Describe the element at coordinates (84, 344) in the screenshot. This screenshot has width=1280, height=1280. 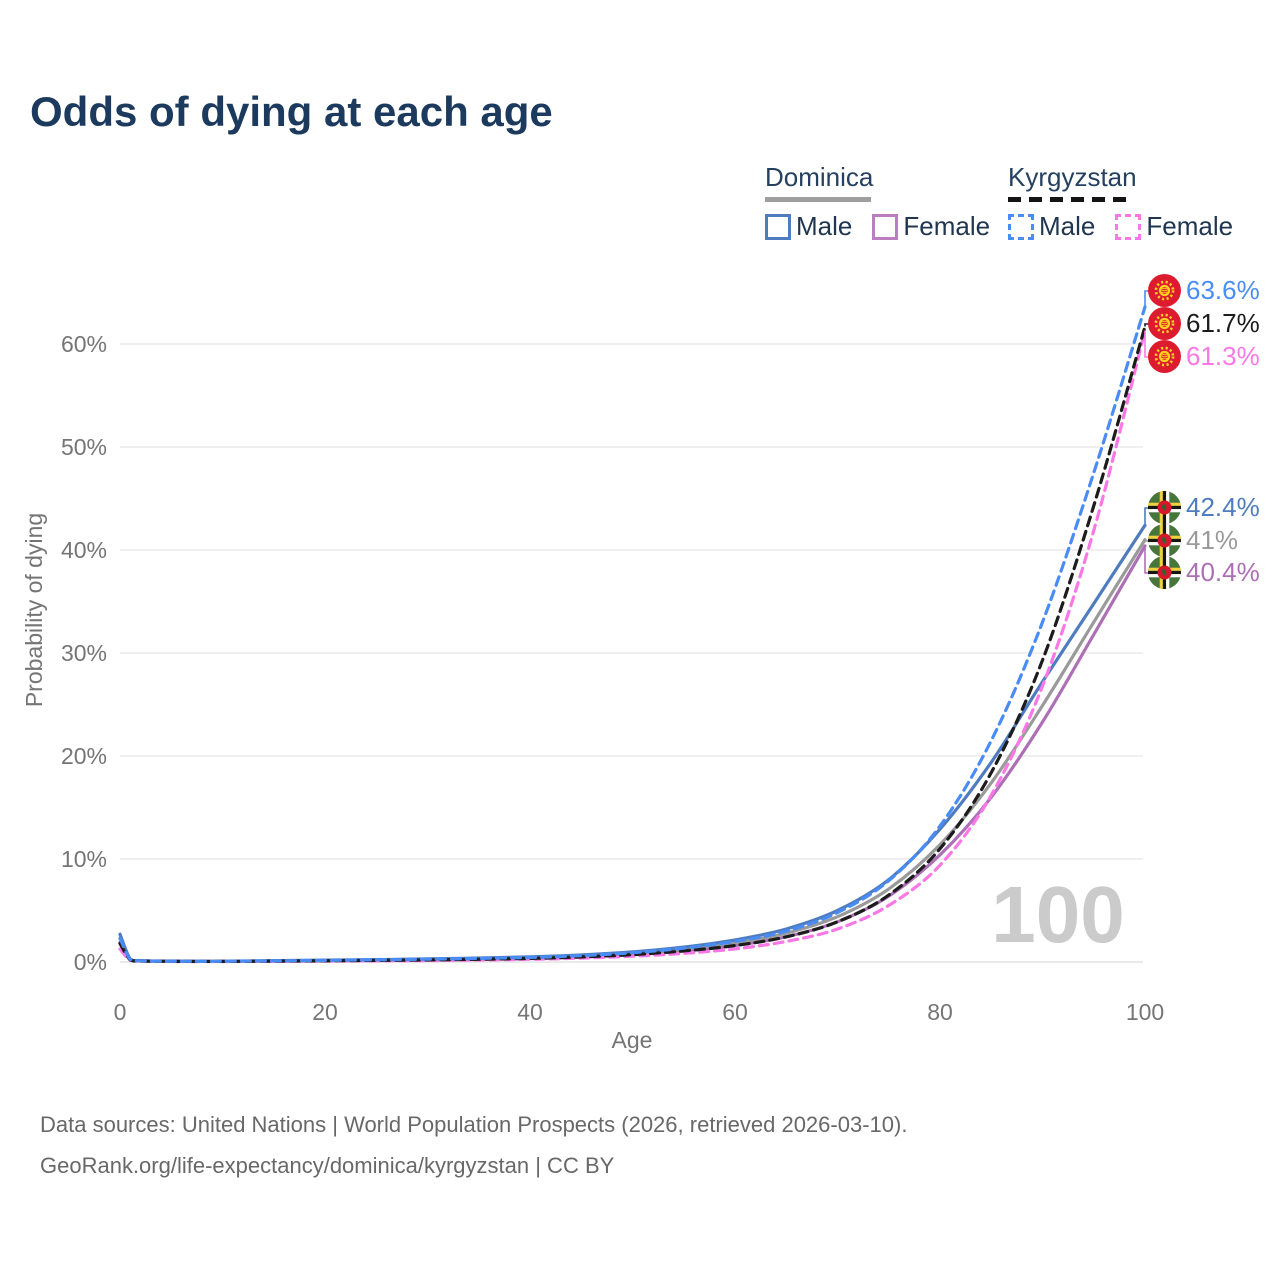
I see `y-tick-60%: 60%` at that location.